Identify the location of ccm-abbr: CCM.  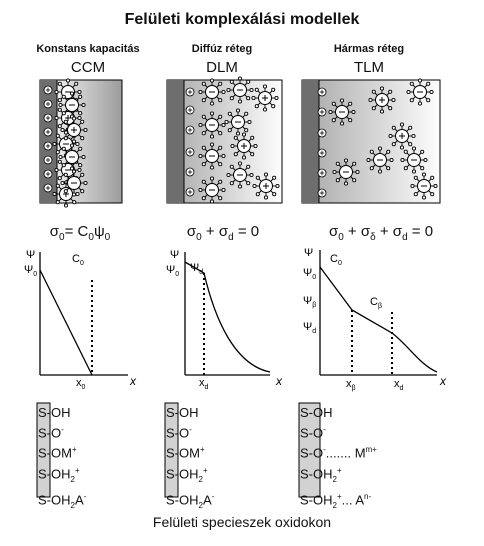
(88, 67).